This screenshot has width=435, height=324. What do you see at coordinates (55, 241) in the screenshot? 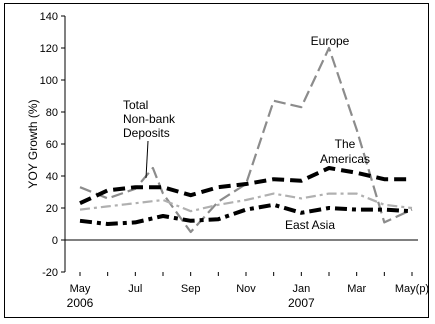
I see `y-tick-label: 0` at bounding box center [55, 241].